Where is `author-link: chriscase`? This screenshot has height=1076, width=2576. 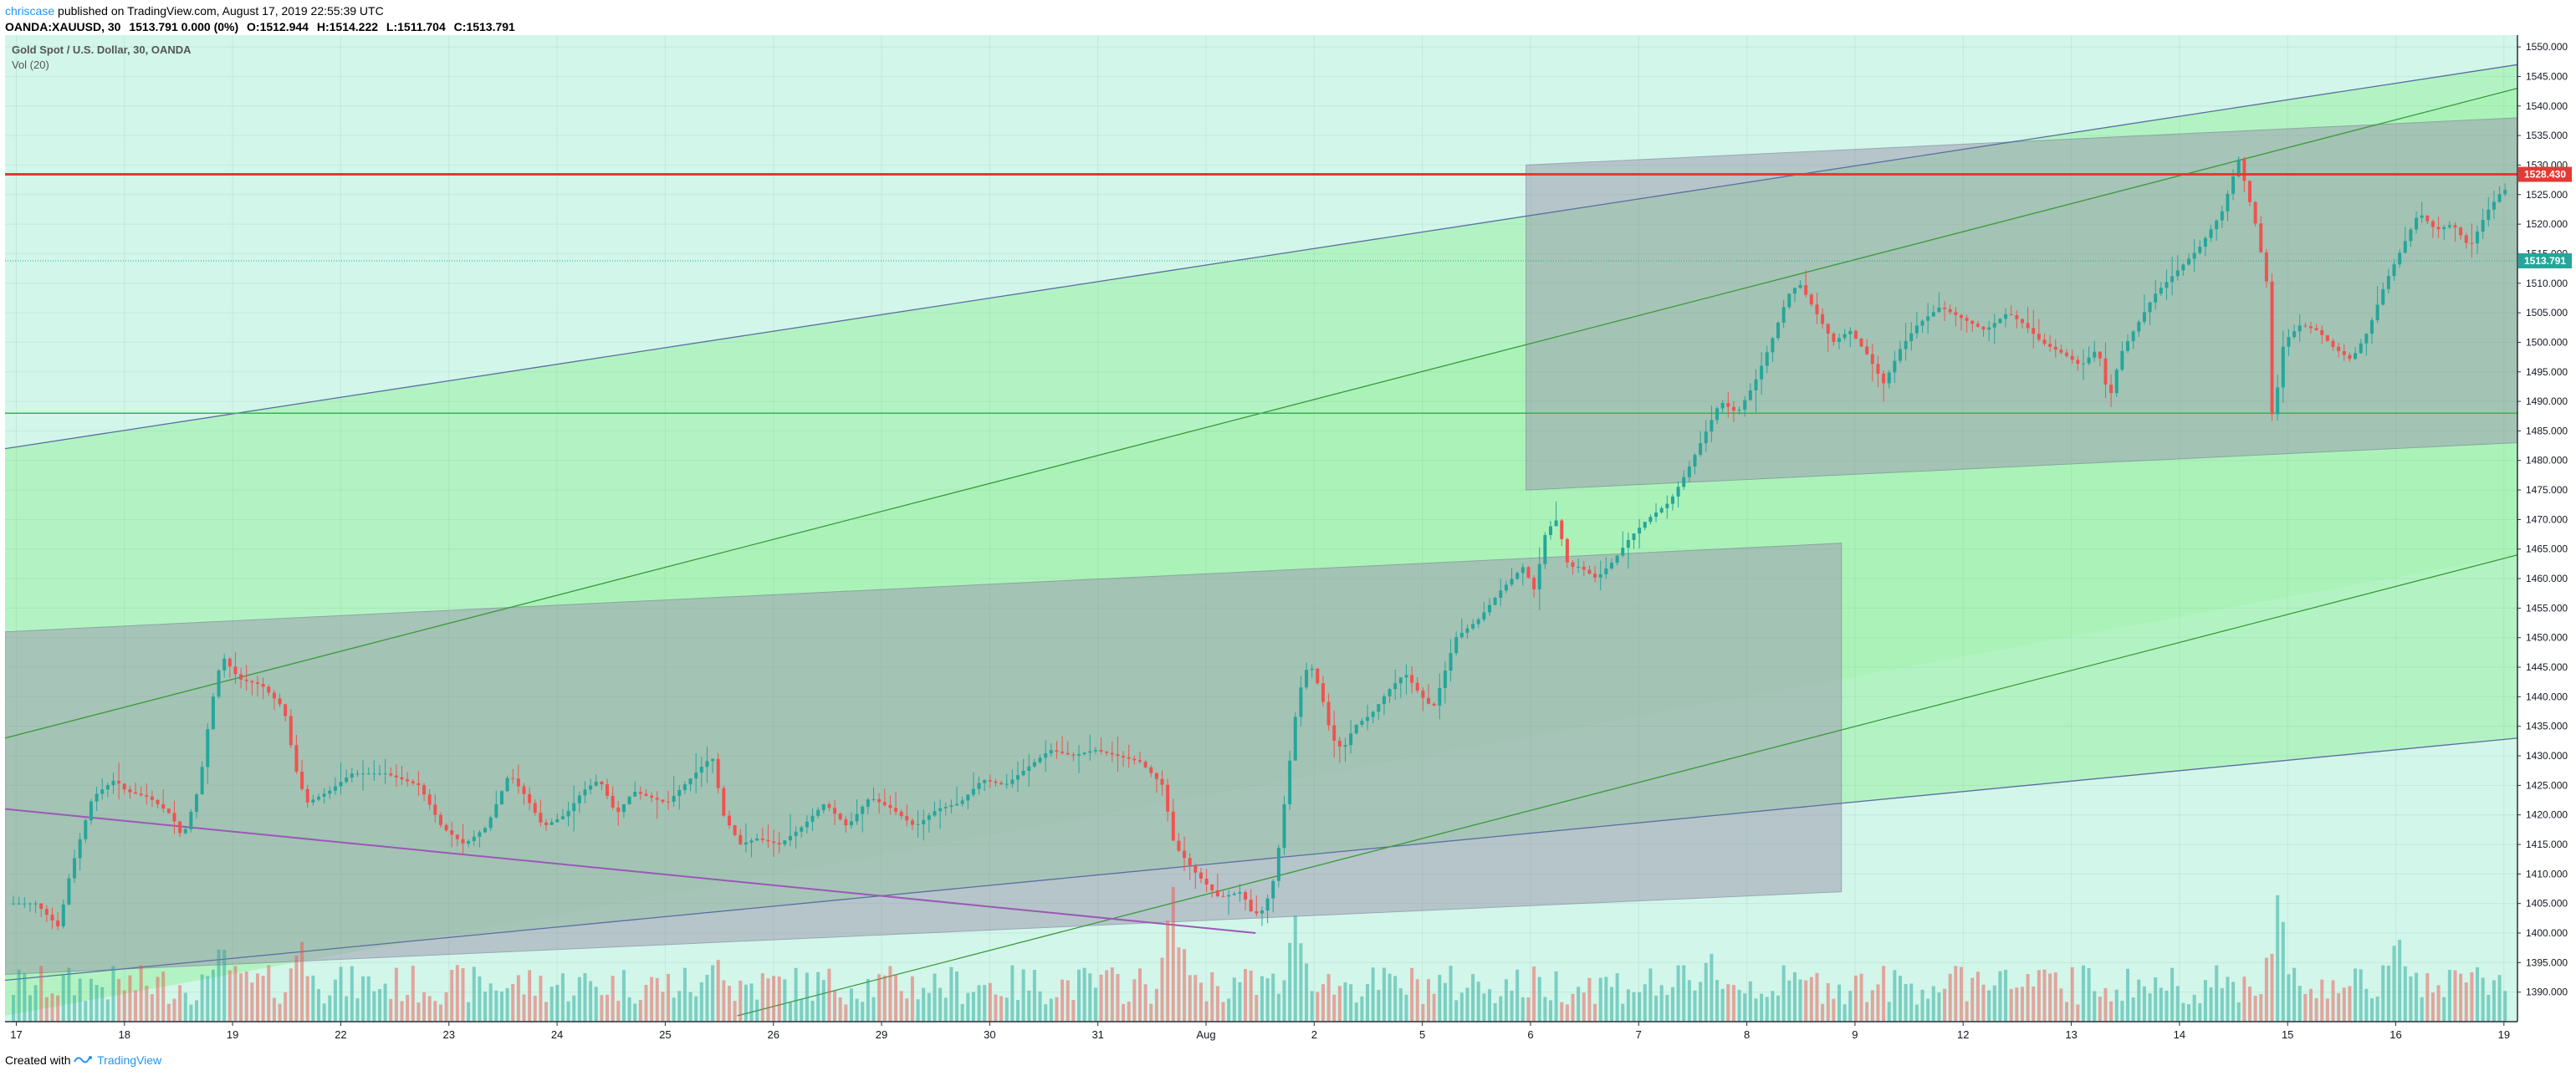
author-link: chriscase is located at coordinates (30, 11).